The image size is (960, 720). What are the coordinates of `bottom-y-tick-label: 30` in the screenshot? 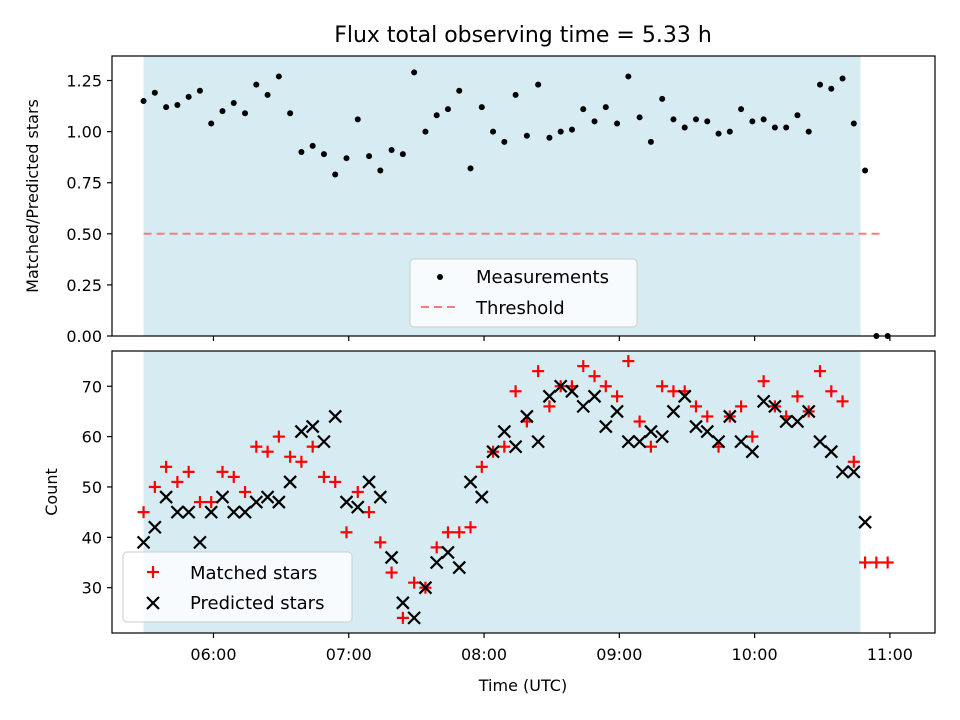 It's located at (92, 588).